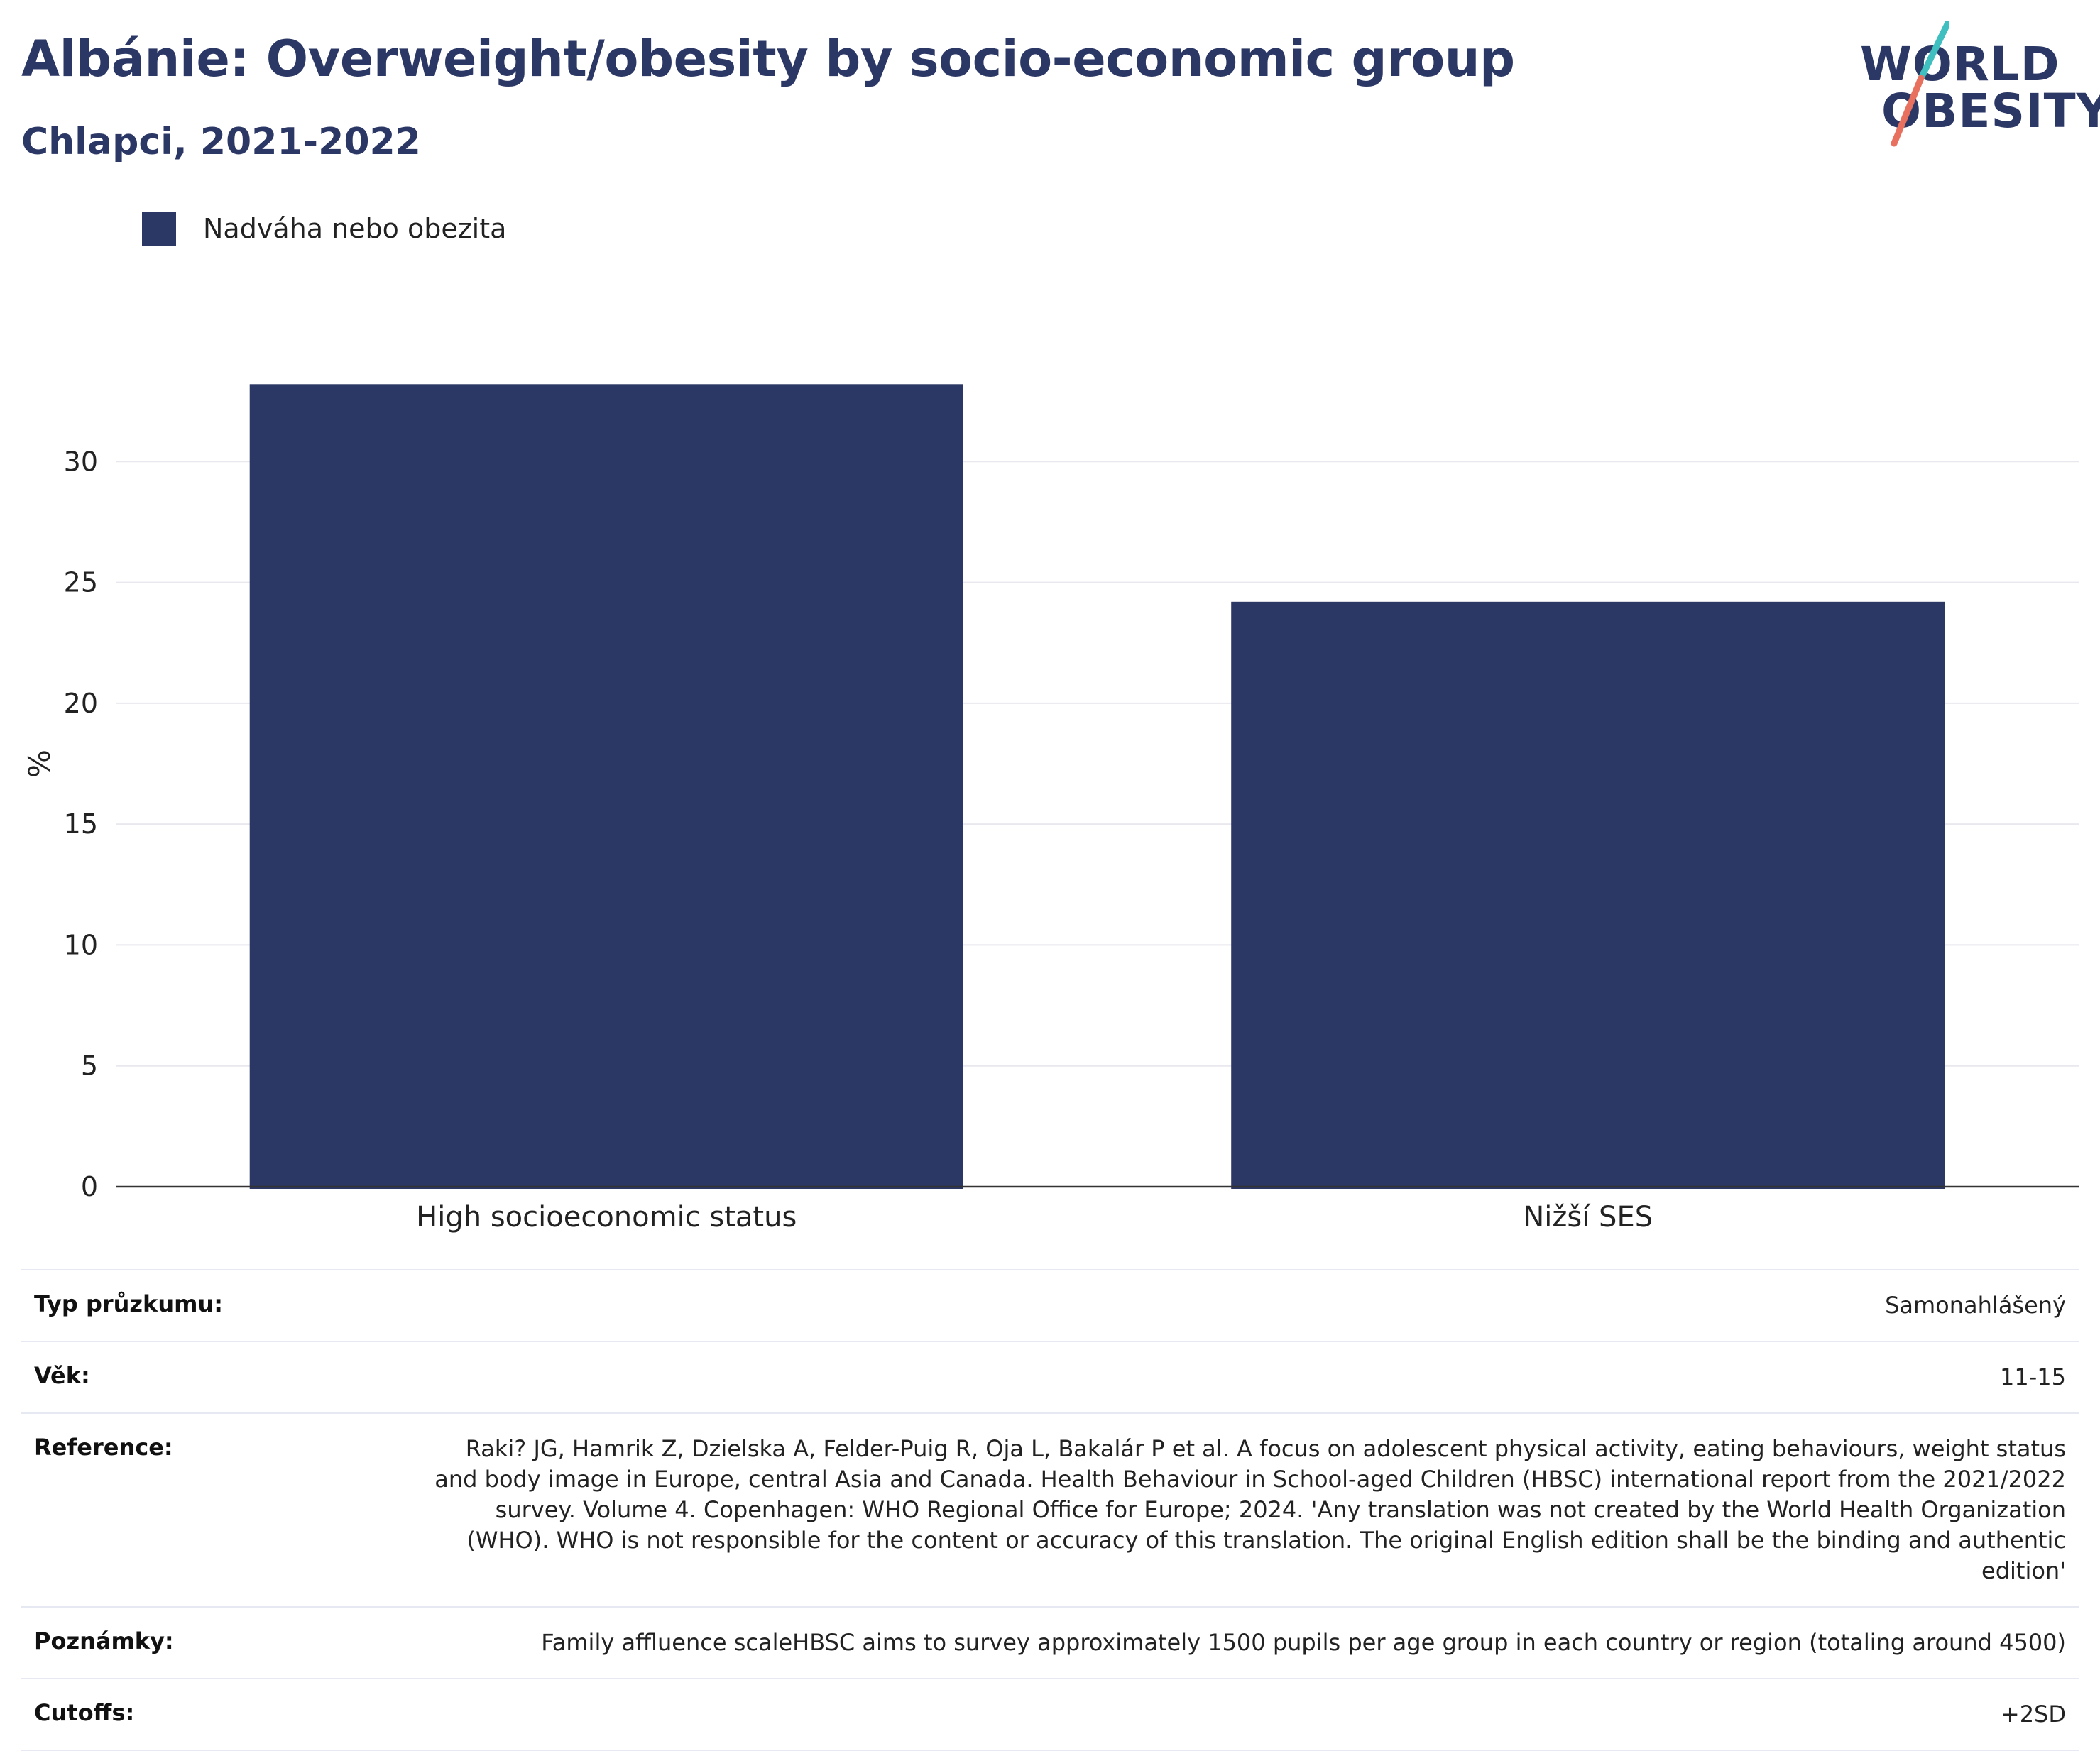  Describe the element at coordinates (81, 703) in the screenshot. I see `y-tick-label: 20` at that location.